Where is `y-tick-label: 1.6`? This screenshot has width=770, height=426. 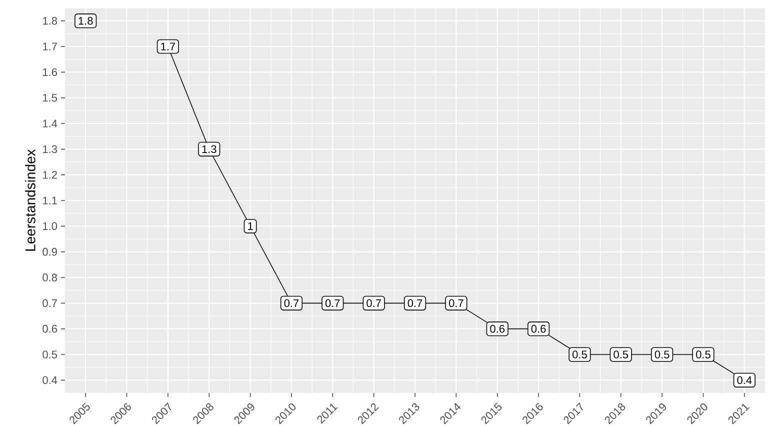 y-tick-label: 1.6 is located at coordinates (50, 72).